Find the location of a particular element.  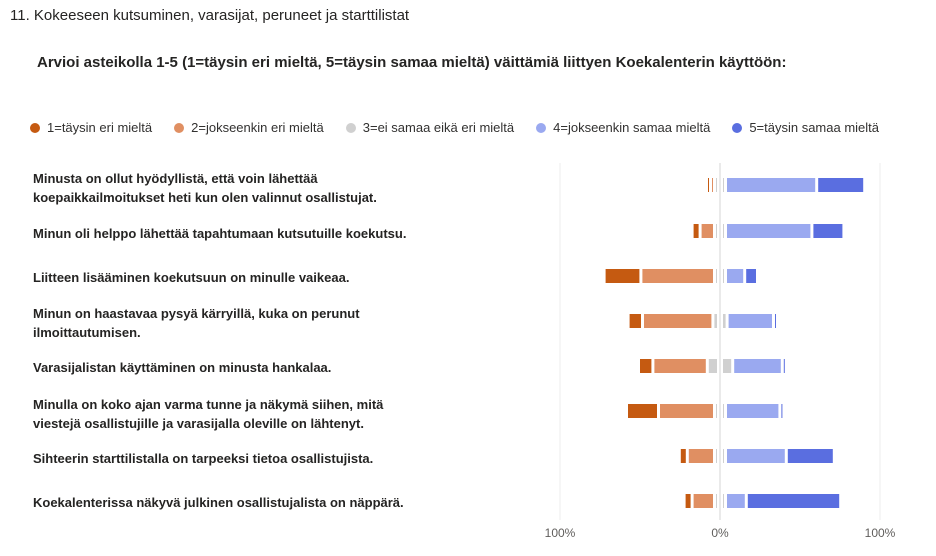

bar-segment-row8-s5 is located at coordinates (793, 501).